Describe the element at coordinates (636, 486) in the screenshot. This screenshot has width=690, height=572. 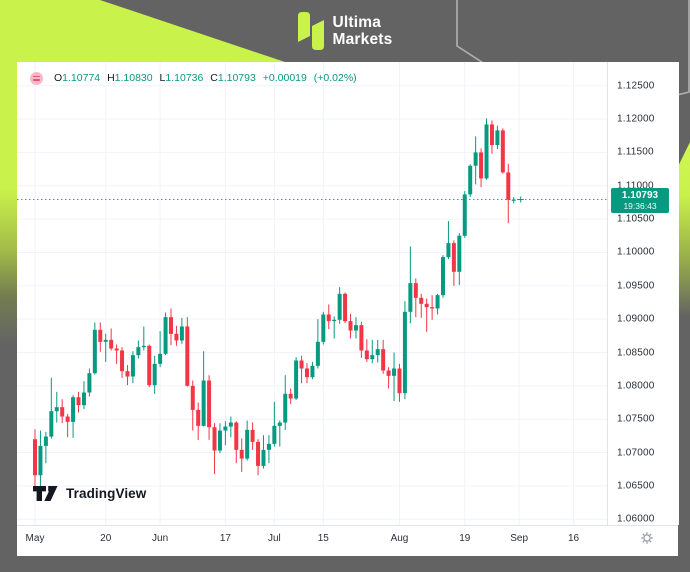
I see `price-tick-label: 1.06500` at that location.